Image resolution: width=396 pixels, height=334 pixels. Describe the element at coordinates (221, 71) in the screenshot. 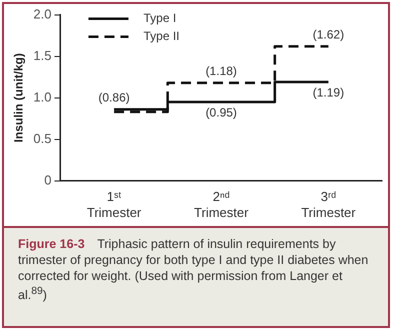

I see `data-label: (1.18)` at that location.